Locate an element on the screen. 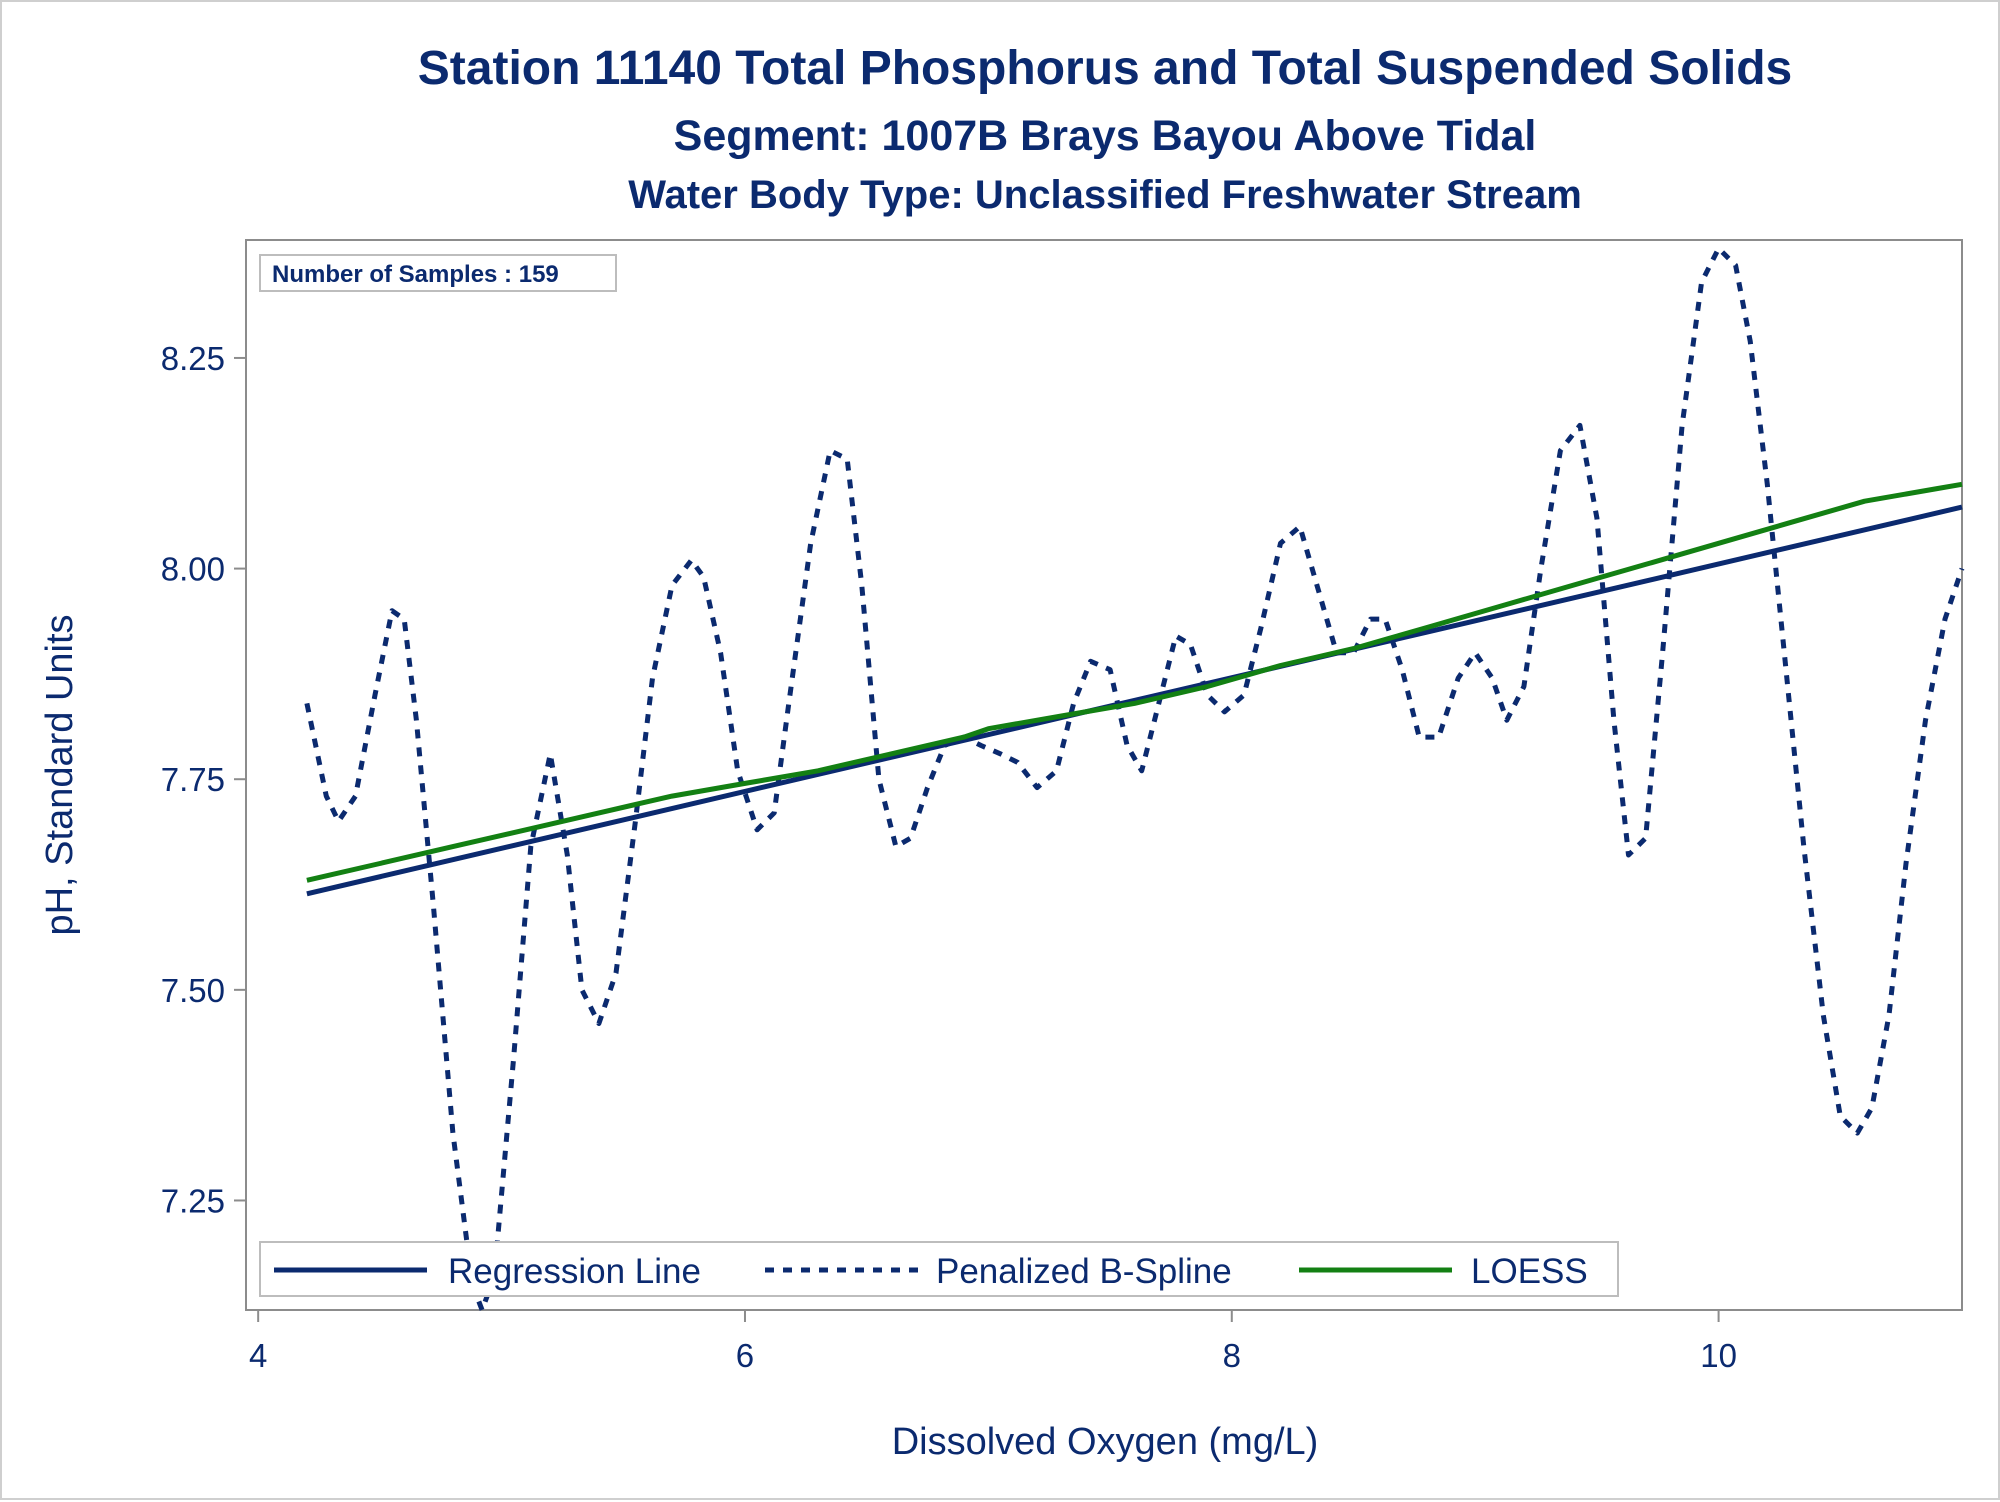 The image size is (2000, 1502). chart-subtitle: Segment: 1007B Brays Bayou Above Tidal is located at coordinates (1105, 136).